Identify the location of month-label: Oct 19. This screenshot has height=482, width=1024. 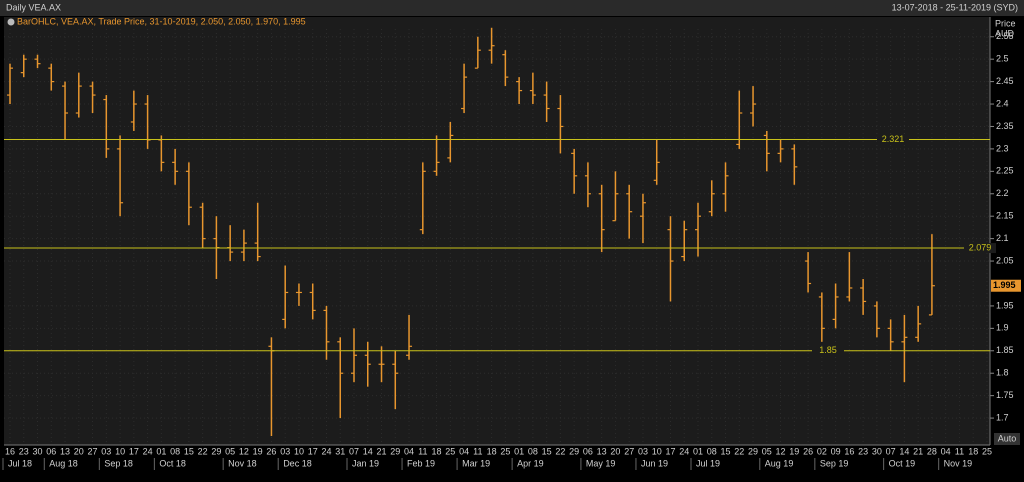
(902, 463).